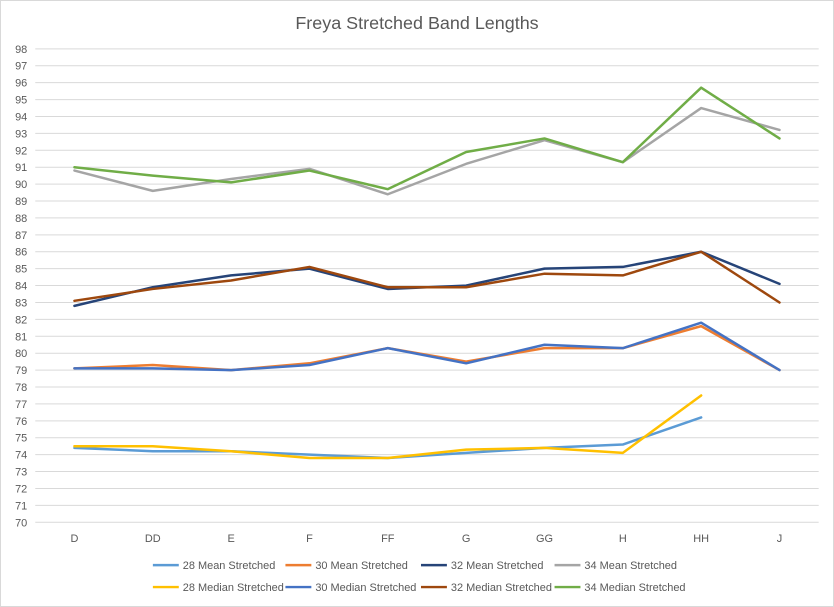  Describe the element at coordinates (153, 539) in the screenshot. I see `x-tick-label: DD` at that location.